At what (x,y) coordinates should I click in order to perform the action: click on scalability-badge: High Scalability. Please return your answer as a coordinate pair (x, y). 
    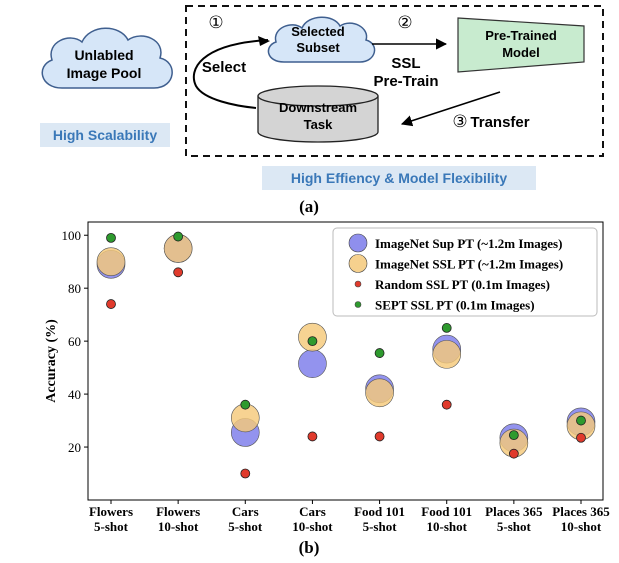
    Looking at the image, I should click on (105, 135).